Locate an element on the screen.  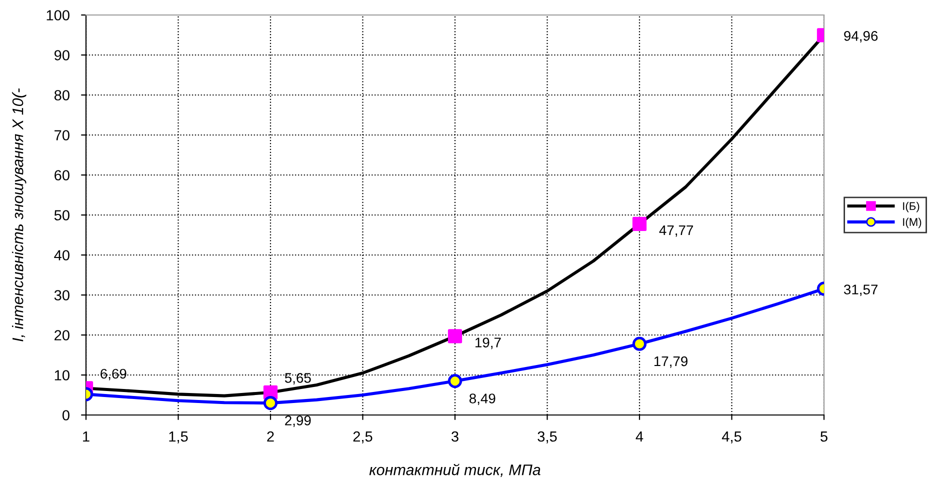
data-label: 17,79 is located at coordinates (671, 362).